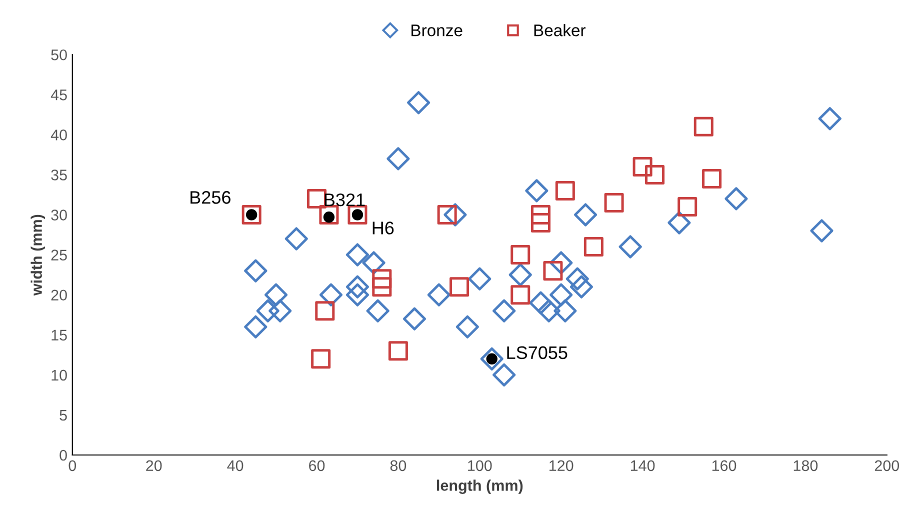  I want to click on x-tick-label: 200, so click(887, 466).